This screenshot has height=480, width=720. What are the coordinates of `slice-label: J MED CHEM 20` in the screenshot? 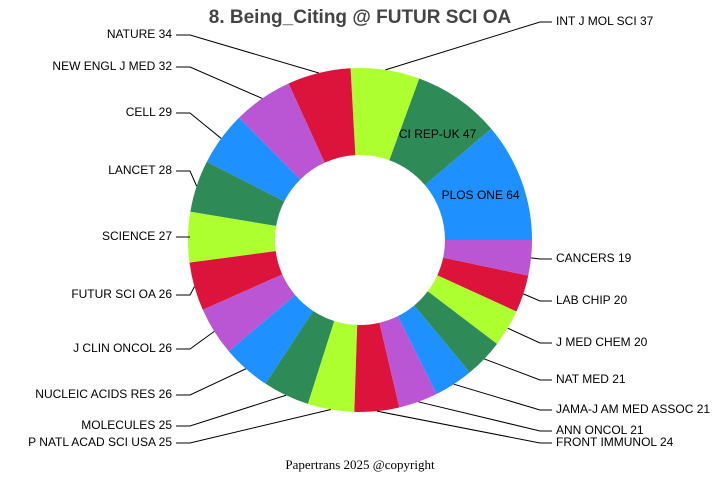 It's located at (602, 342).